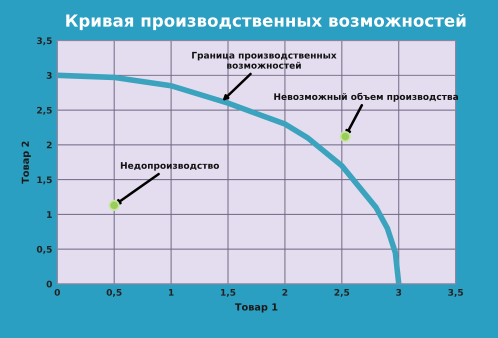  I want to click on x-tick-label: 3,5, so click(456, 292).